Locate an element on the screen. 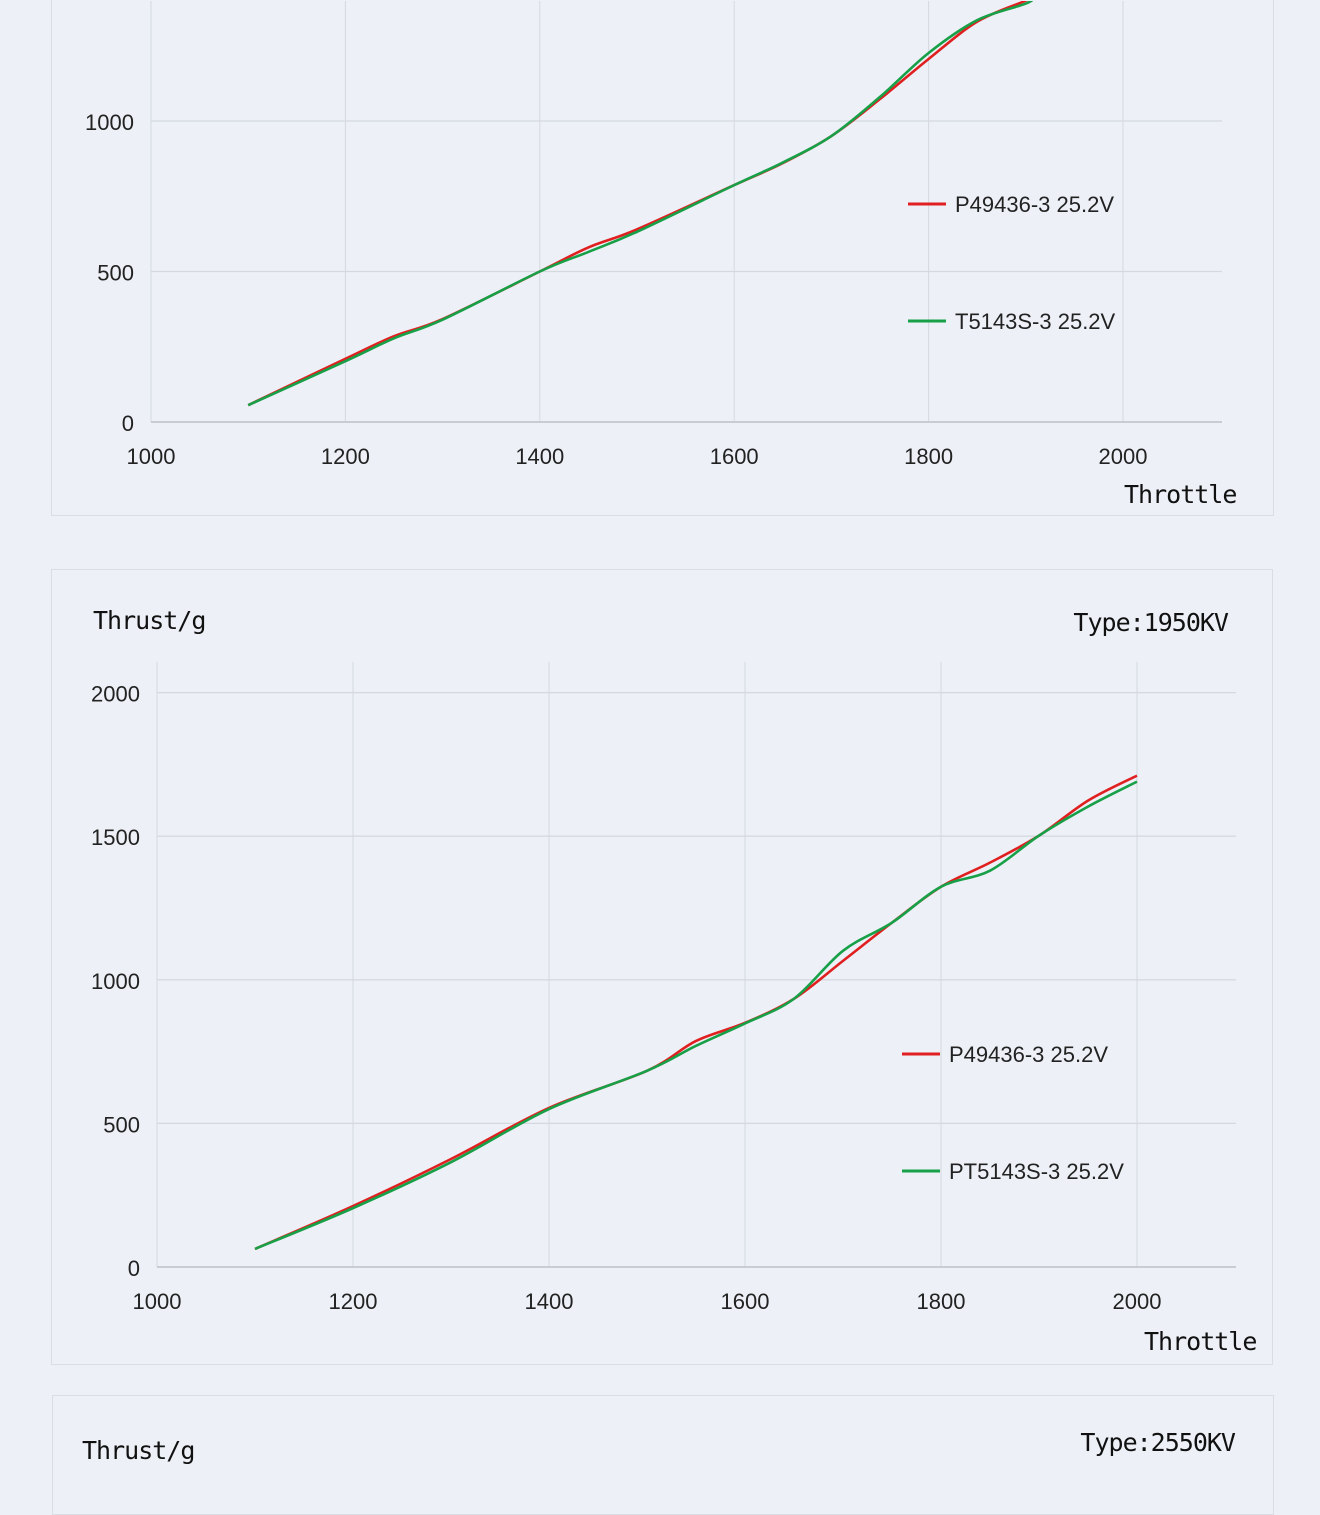  chart-type-title: Type:2550KV is located at coordinates (1158, 1442).